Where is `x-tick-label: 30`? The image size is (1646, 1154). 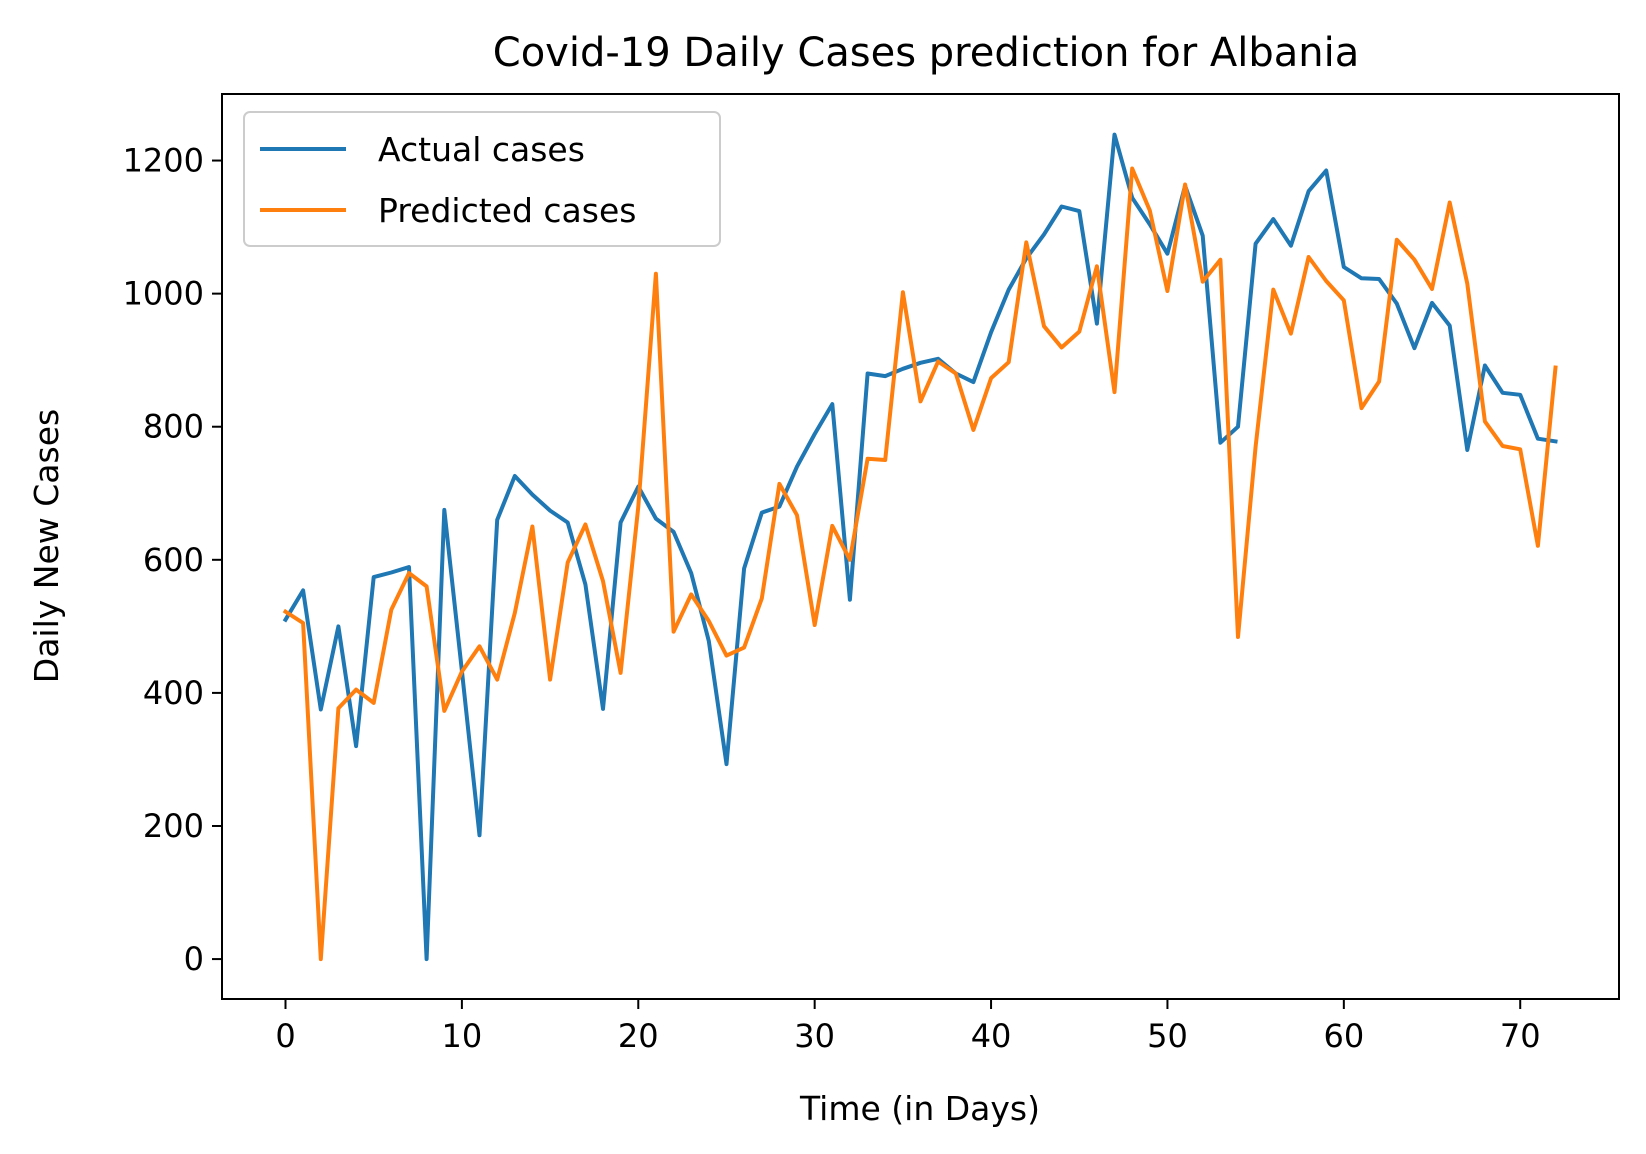 x-tick-label: 30 is located at coordinates (814, 1036).